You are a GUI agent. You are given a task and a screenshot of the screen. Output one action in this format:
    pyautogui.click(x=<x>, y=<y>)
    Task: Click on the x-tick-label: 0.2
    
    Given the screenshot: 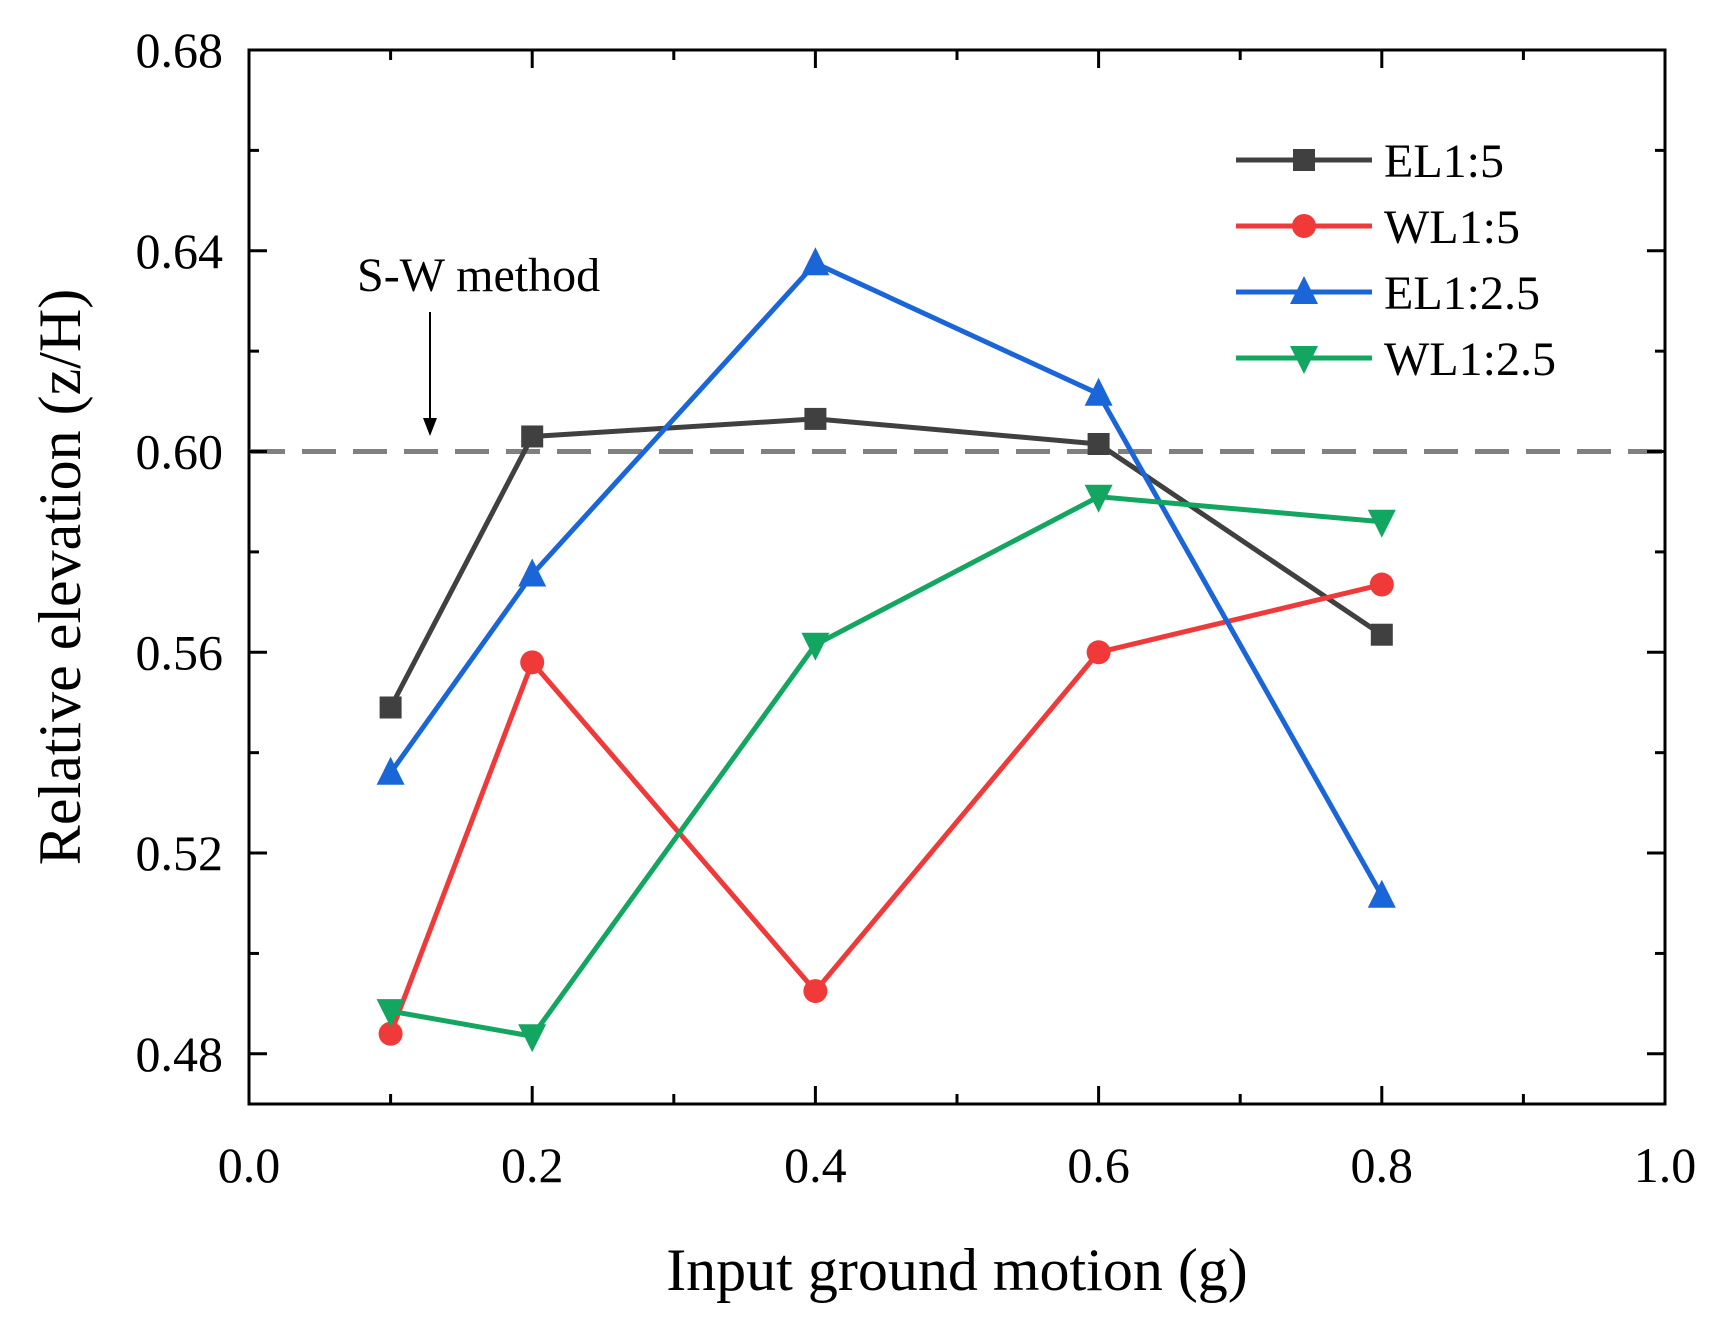 What is the action you would take?
    pyautogui.click(x=532, y=1165)
    